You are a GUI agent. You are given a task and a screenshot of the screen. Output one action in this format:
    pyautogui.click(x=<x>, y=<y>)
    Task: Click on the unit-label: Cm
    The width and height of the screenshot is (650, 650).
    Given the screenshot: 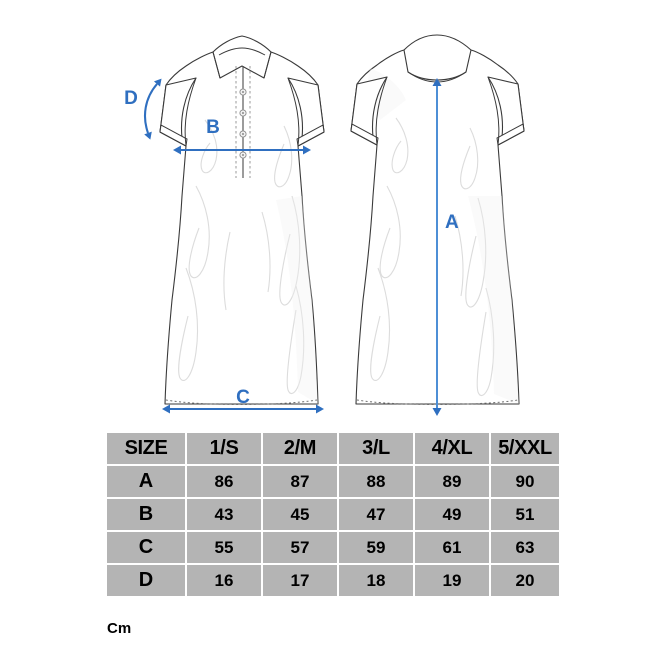 What is the action you would take?
    pyautogui.click(x=119, y=628)
    